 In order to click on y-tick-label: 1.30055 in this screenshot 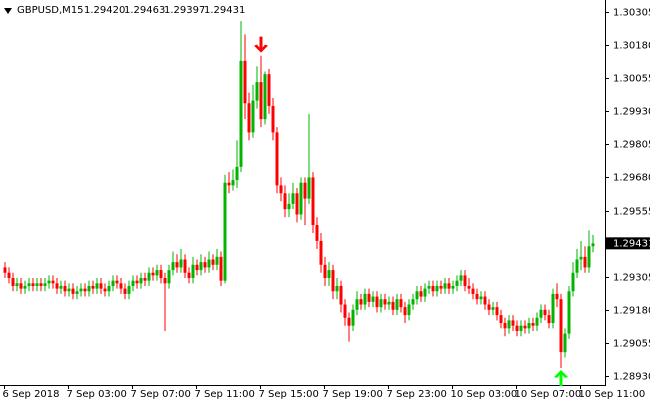, I will do `click(631, 79)`.